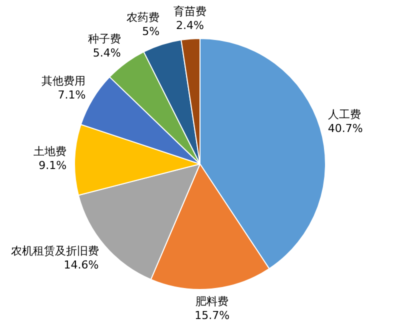 The height and width of the screenshot is (328, 400). What do you see at coordinates (104, 39) in the screenshot?
I see `slice-label: 种子费` at bounding box center [104, 39].